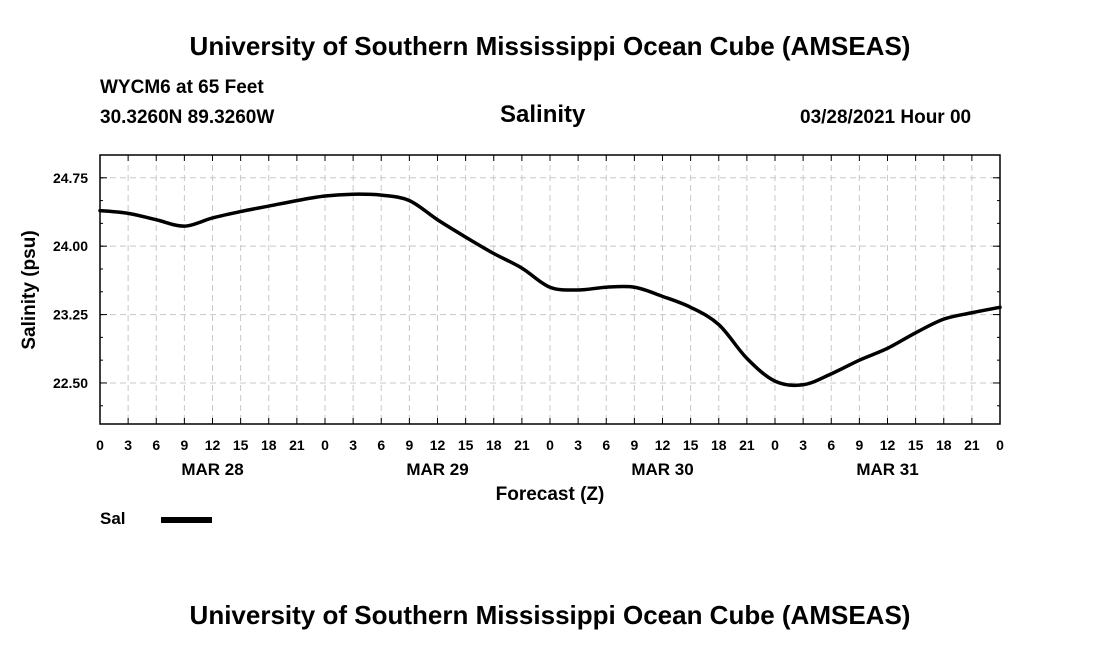 This screenshot has width=1100, height=650. What do you see at coordinates (886, 117) in the screenshot?
I see `forecast-datetime: 03/28/2021 Hour 00` at bounding box center [886, 117].